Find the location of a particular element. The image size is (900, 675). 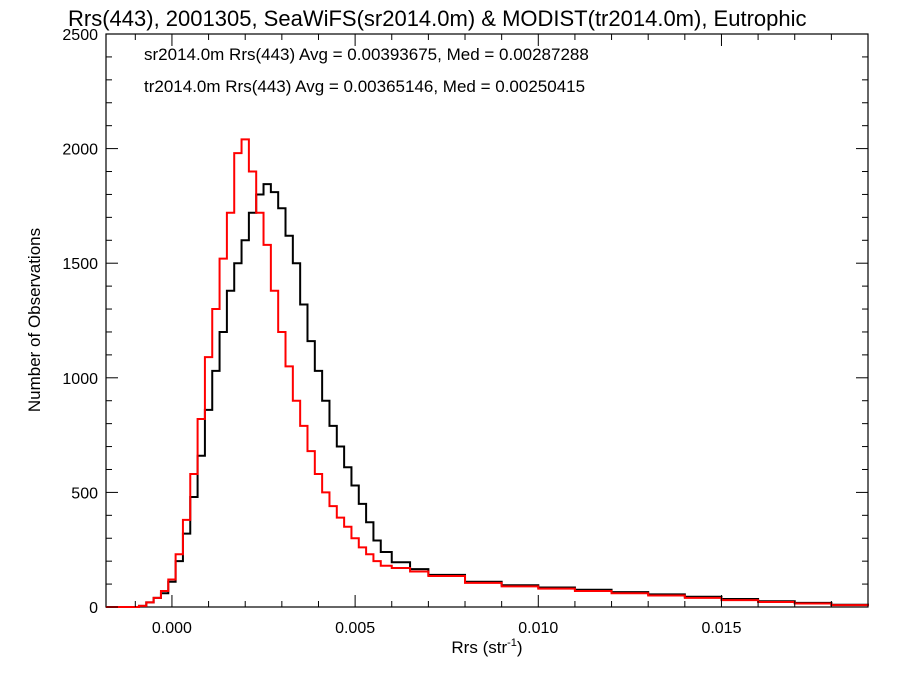

x-axis-label: Rrs (str-1) is located at coordinates (486, 647).